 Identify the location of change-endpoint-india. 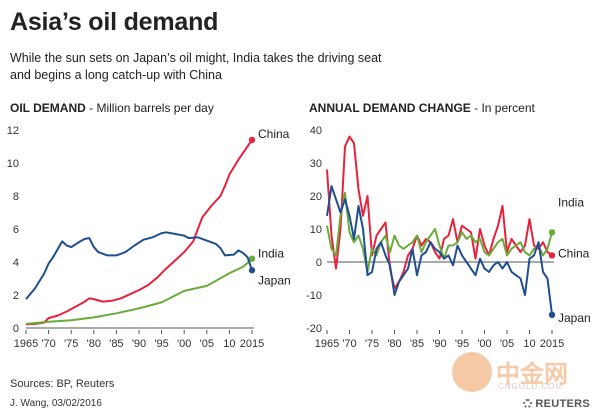
(552, 232).